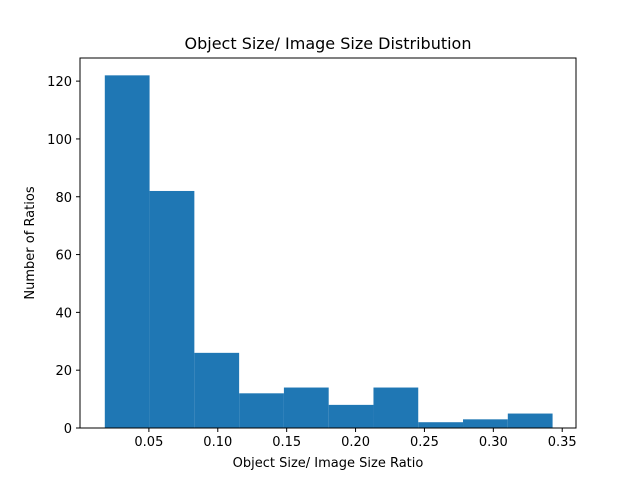 The width and height of the screenshot is (640, 480). Describe the element at coordinates (424, 442) in the screenshot. I see `x-tick-label: 0.25` at that location.